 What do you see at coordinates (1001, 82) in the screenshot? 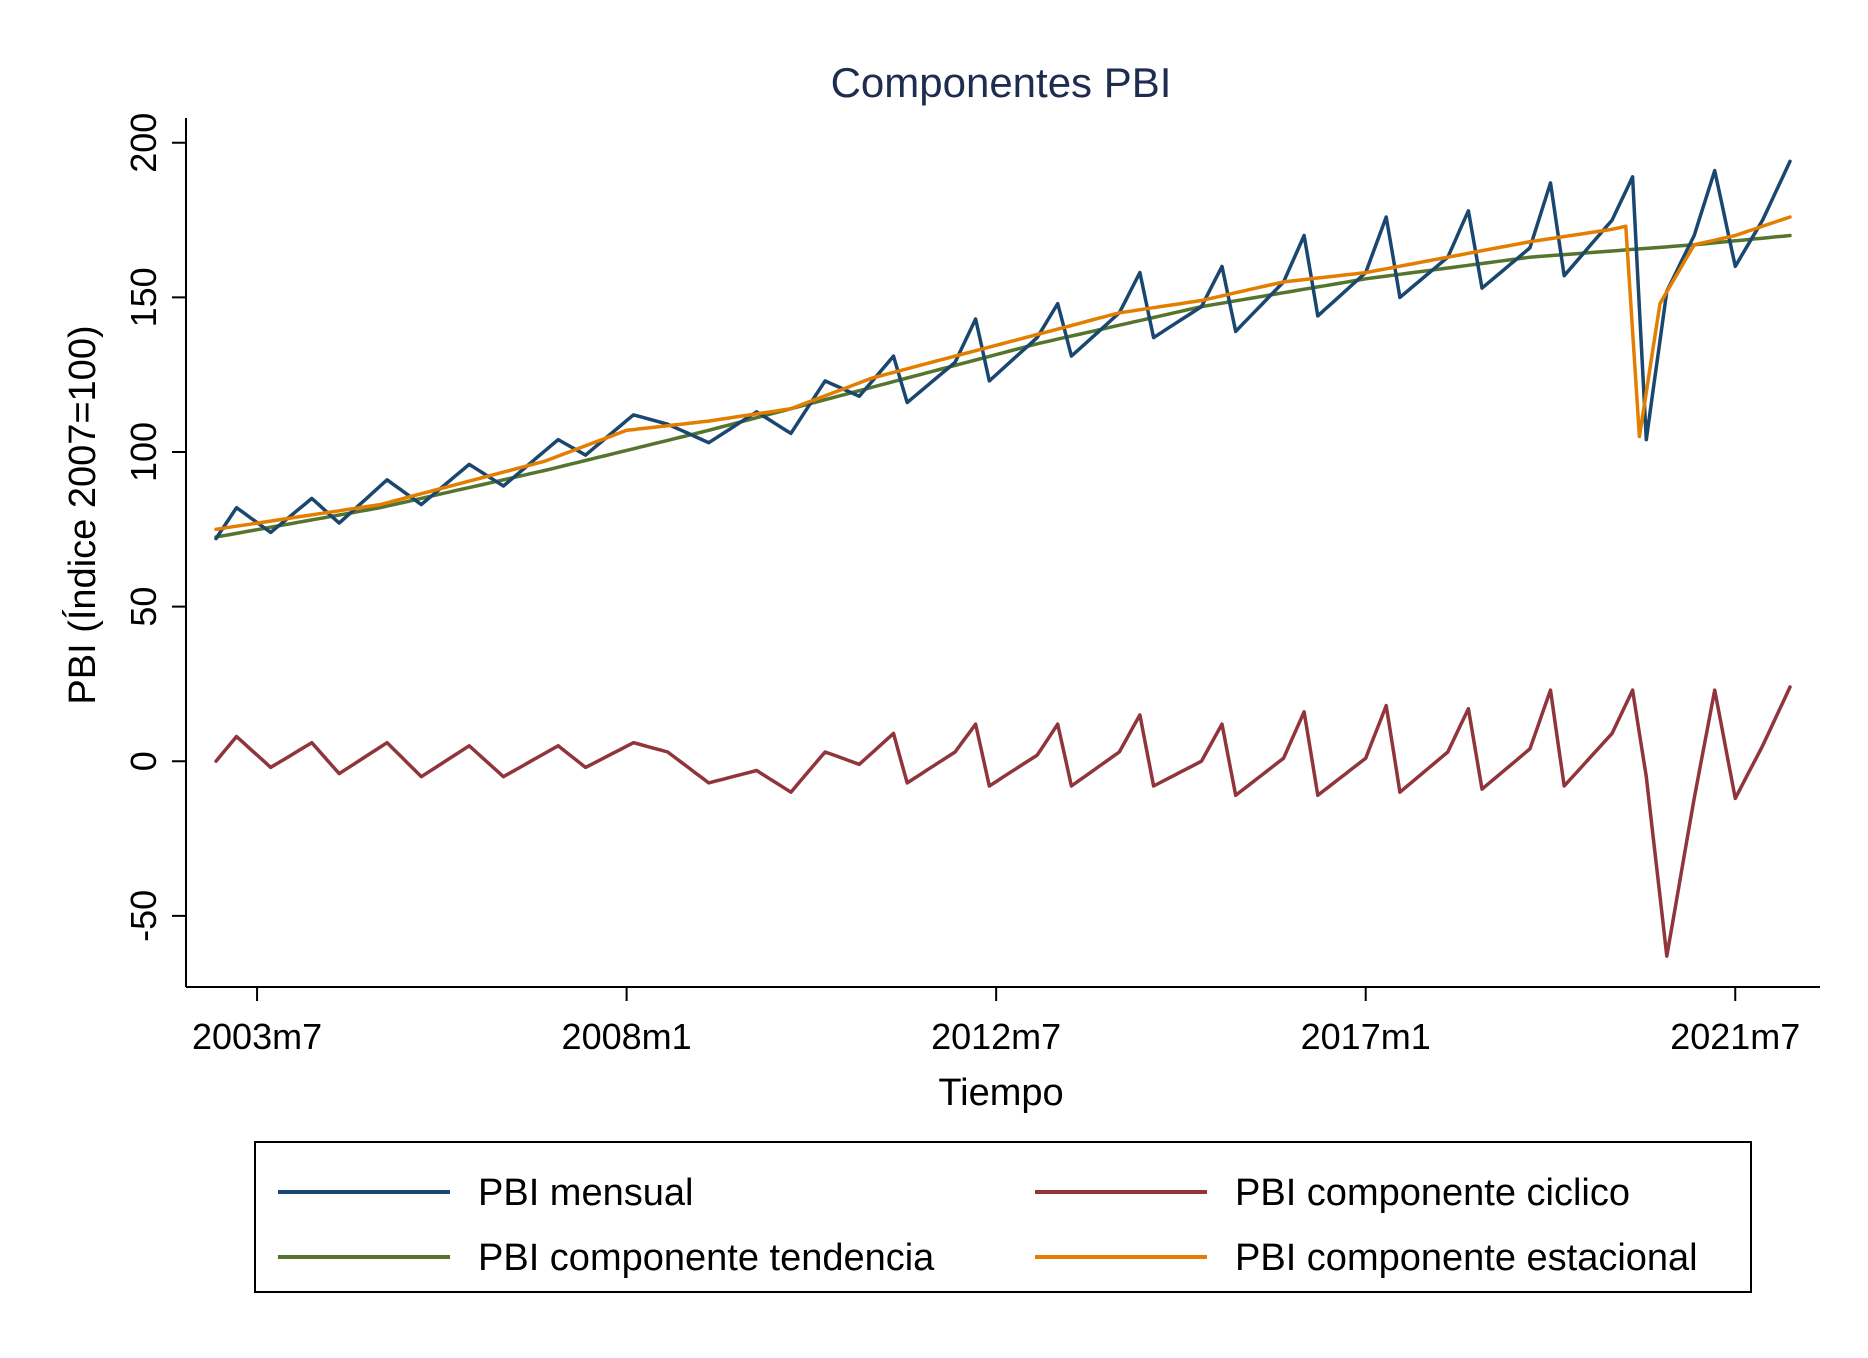
I see `chart-title: Componentes PBI` at bounding box center [1001, 82].